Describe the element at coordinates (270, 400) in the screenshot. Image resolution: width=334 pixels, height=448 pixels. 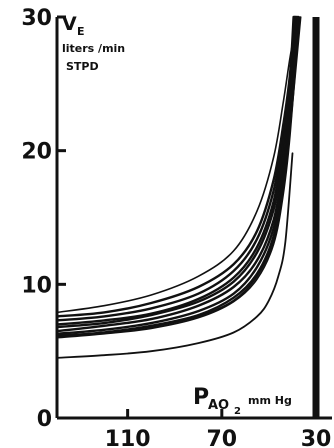
I see `x-axis-unit: mm Hg` at that location.